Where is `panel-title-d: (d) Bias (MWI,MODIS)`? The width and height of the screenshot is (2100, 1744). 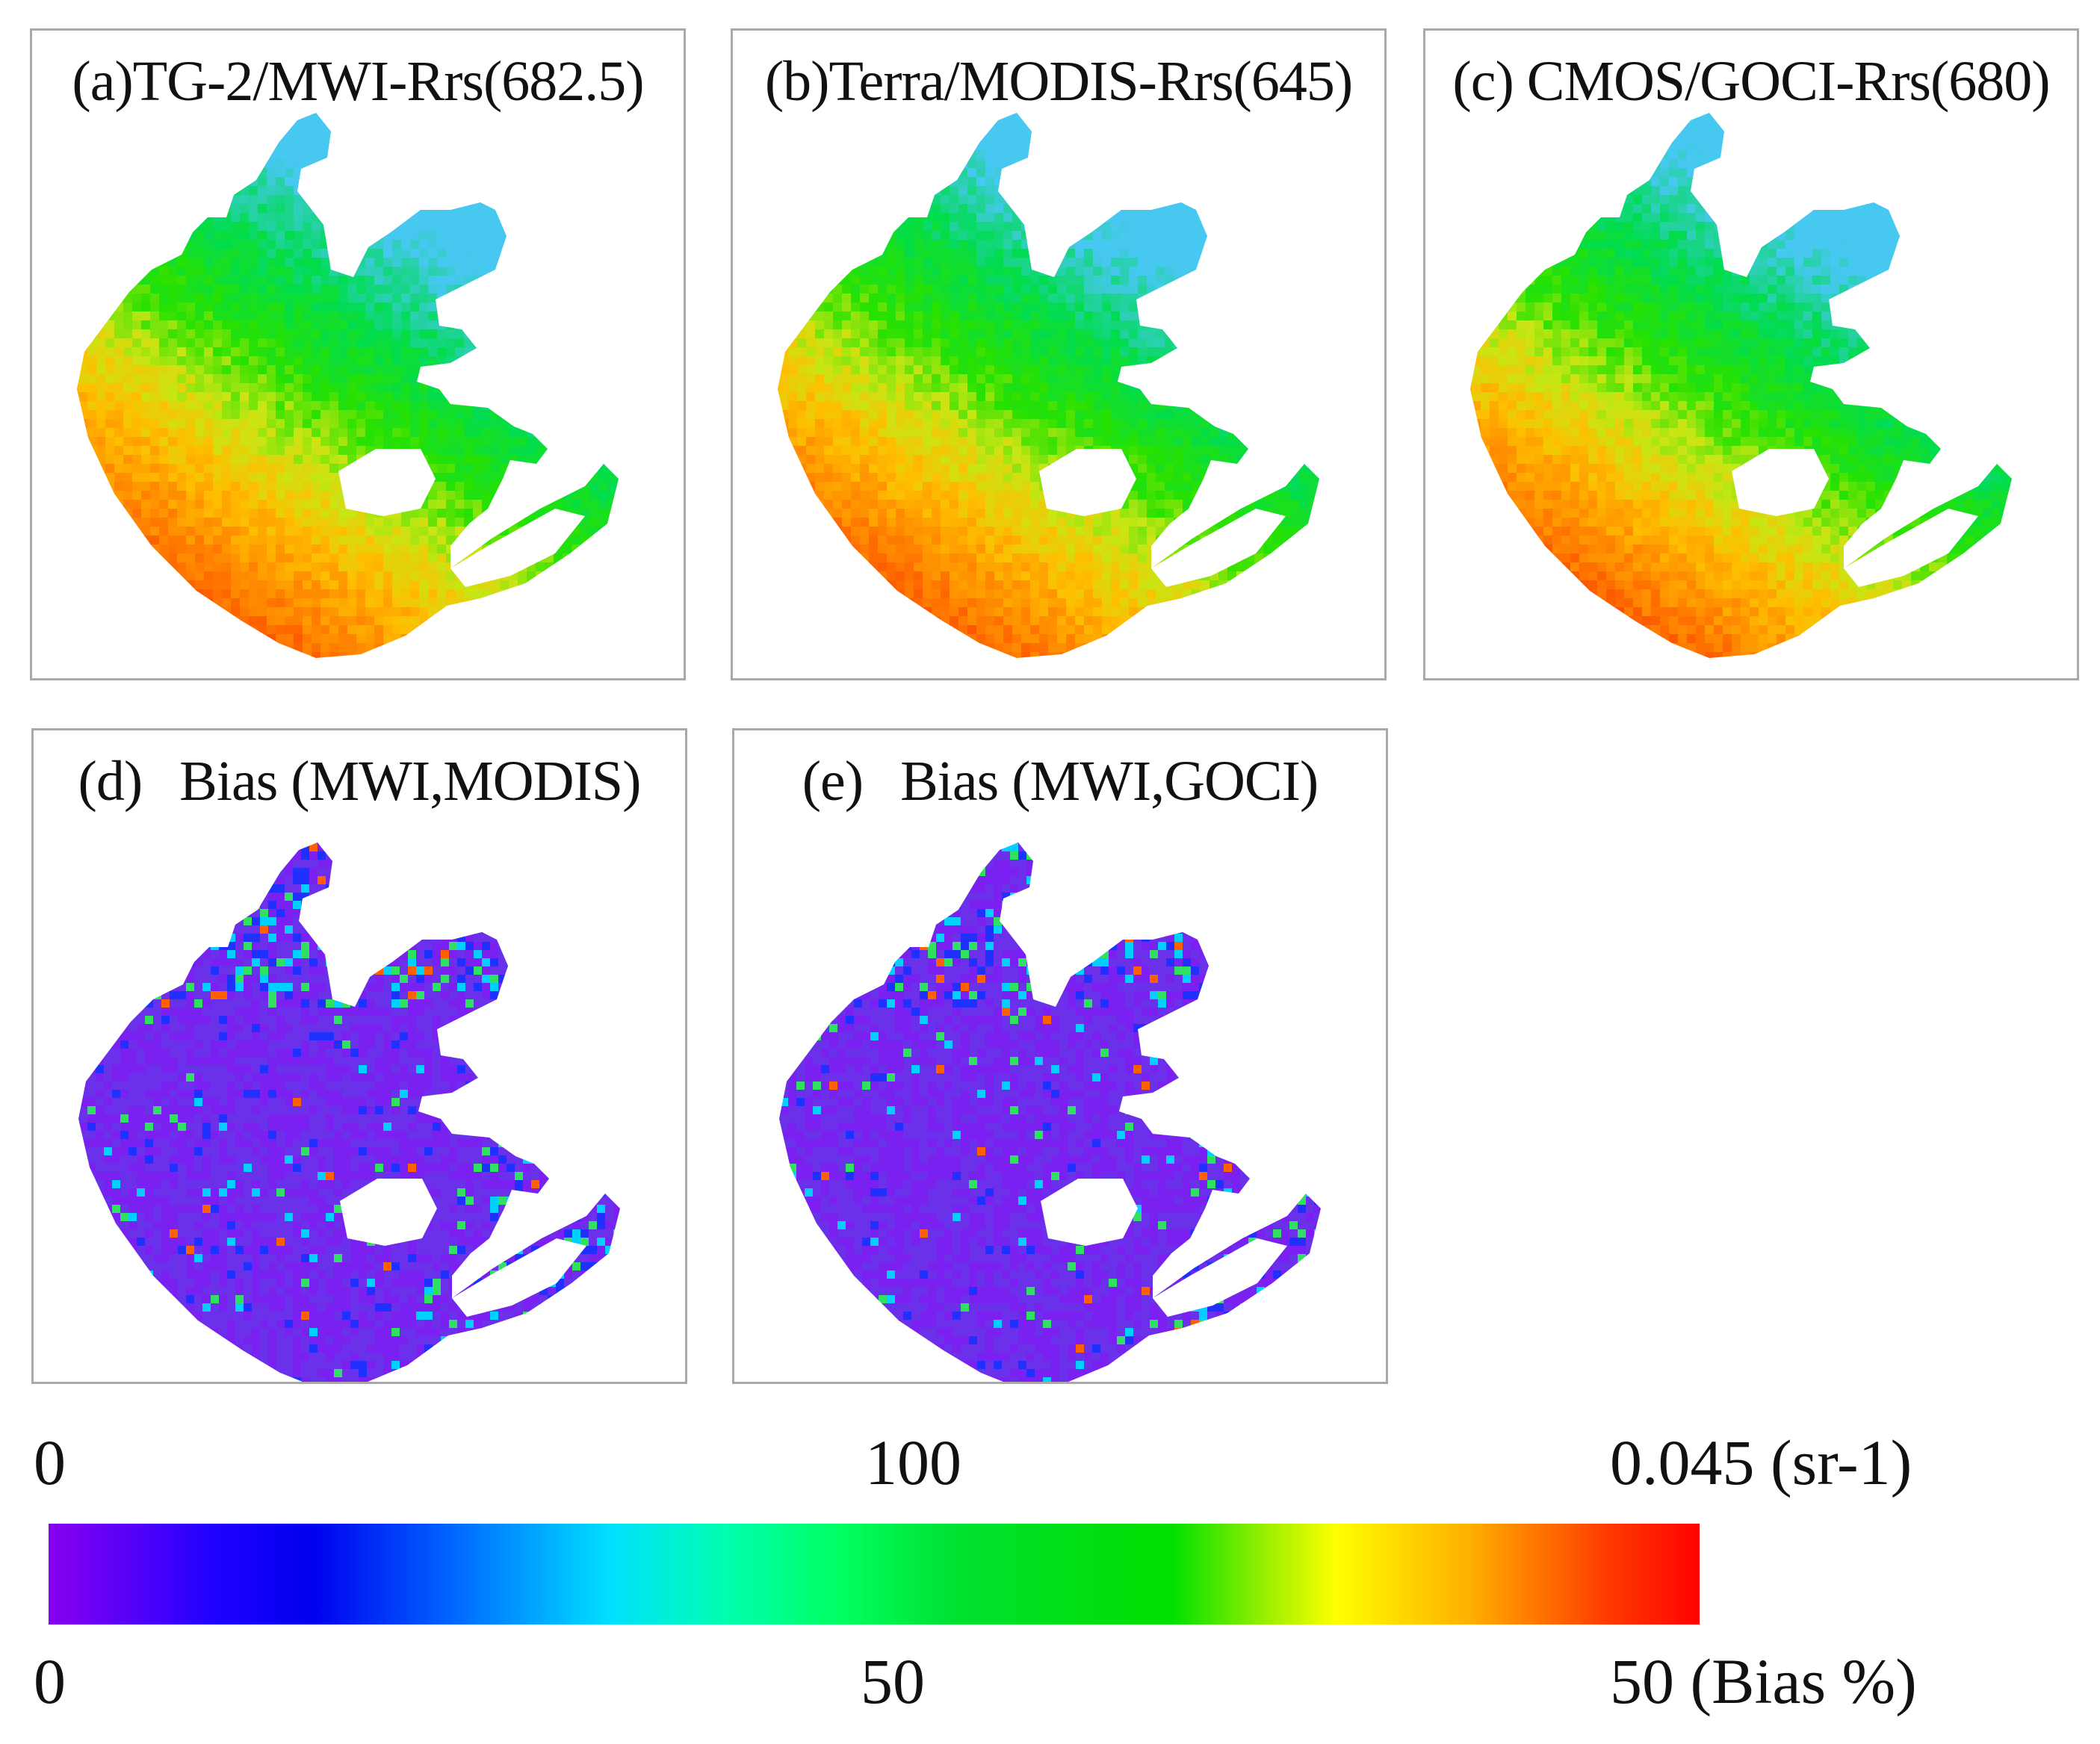
panel-title-d: (d) Bias (MWI,MODIS) is located at coordinates (359, 782).